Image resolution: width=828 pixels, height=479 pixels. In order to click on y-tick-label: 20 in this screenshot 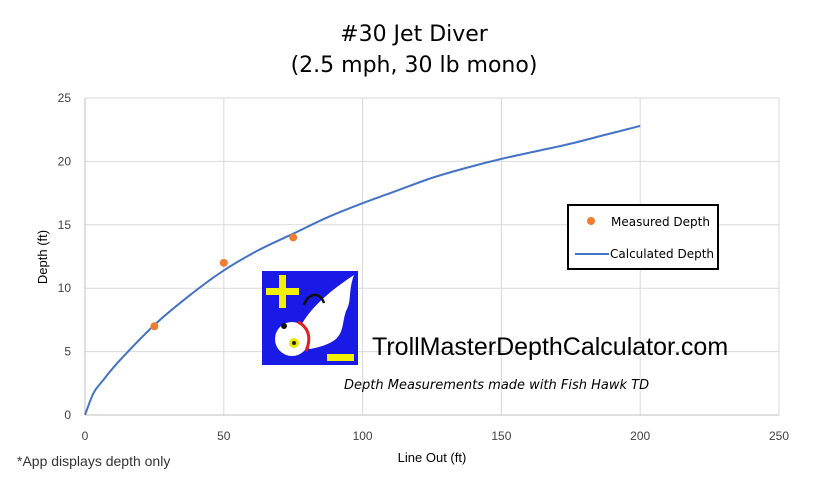, I will do `click(65, 161)`.